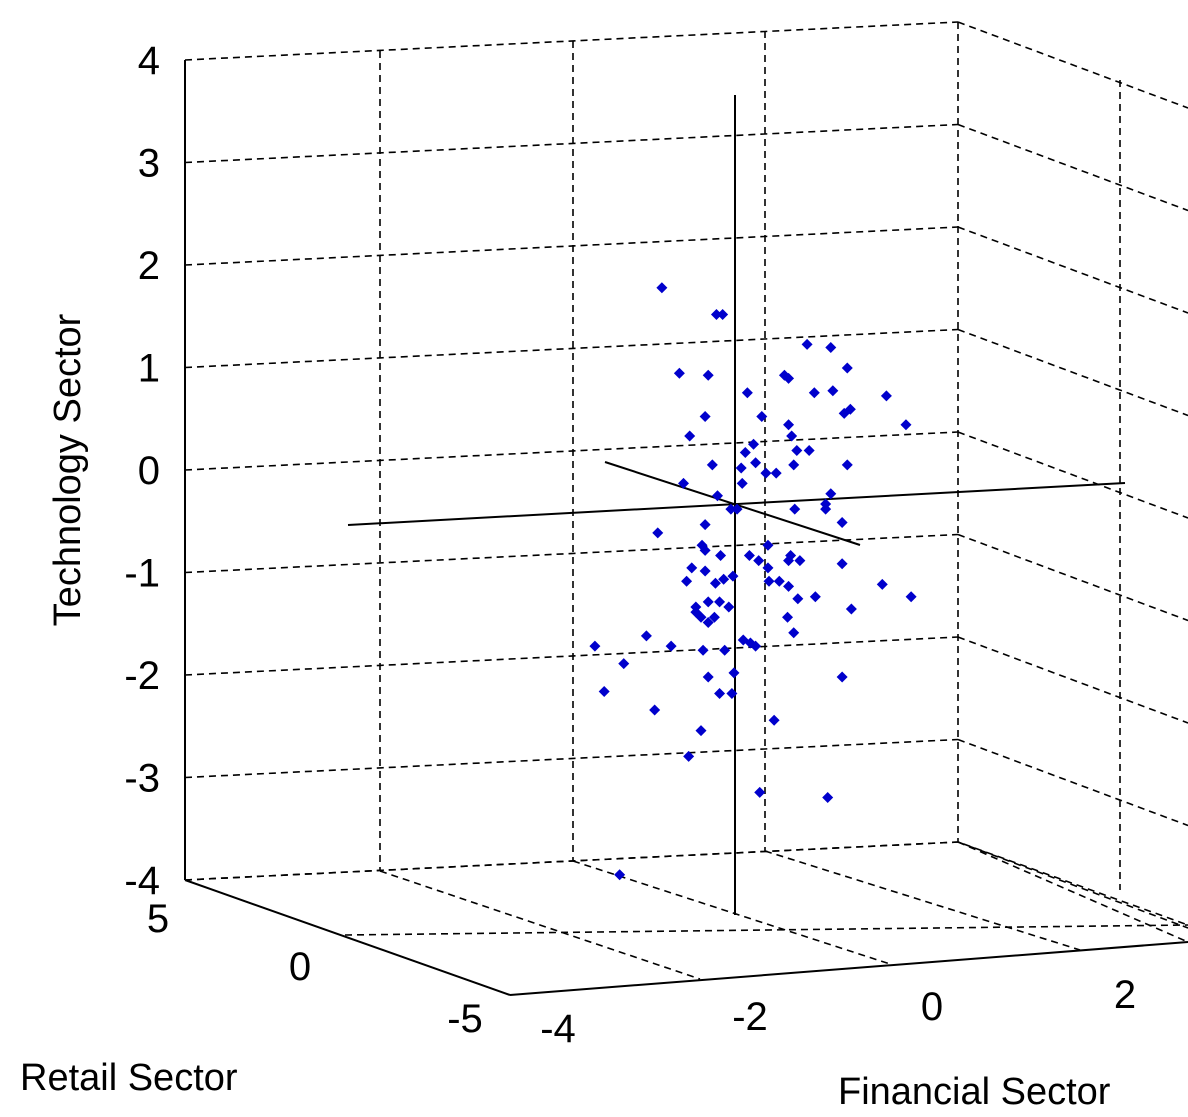 The image size is (1188, 1117). I want to click on z-tick-label: 2, so click(149, 266).